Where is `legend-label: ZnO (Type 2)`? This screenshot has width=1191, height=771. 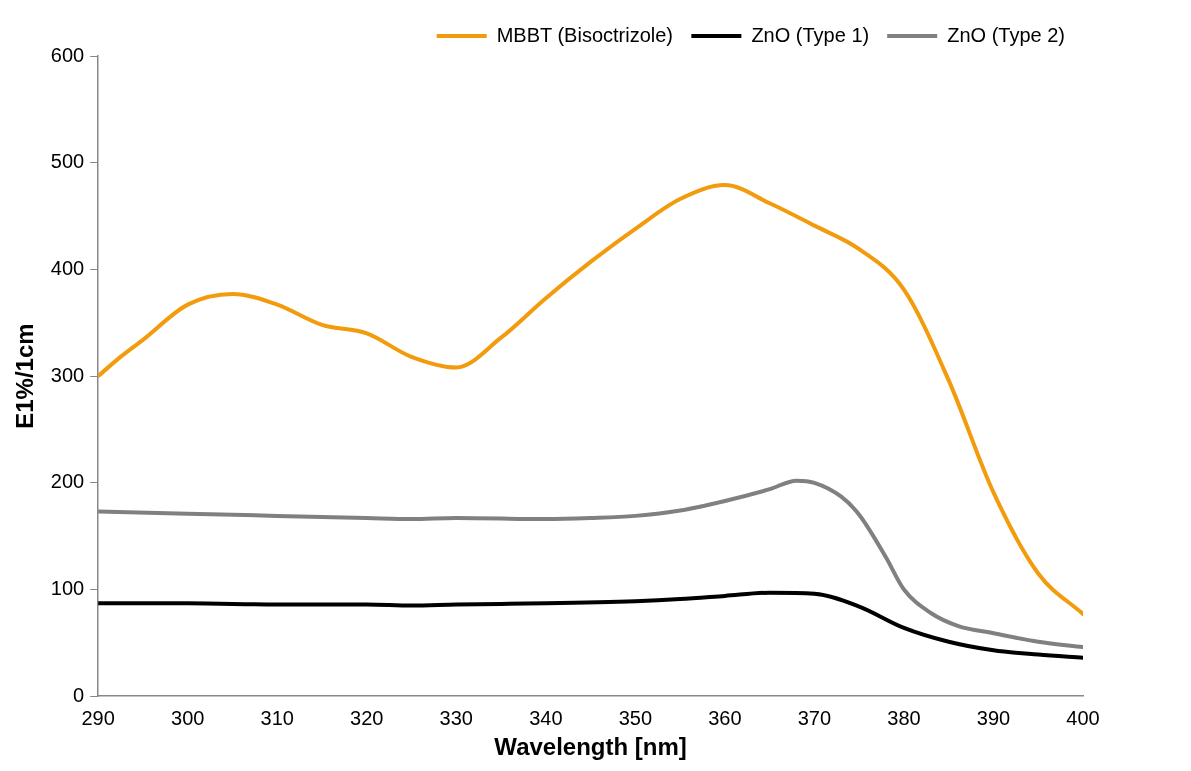
legend-label: ZnO (Type 2) is located at coordinates (1006, 34).